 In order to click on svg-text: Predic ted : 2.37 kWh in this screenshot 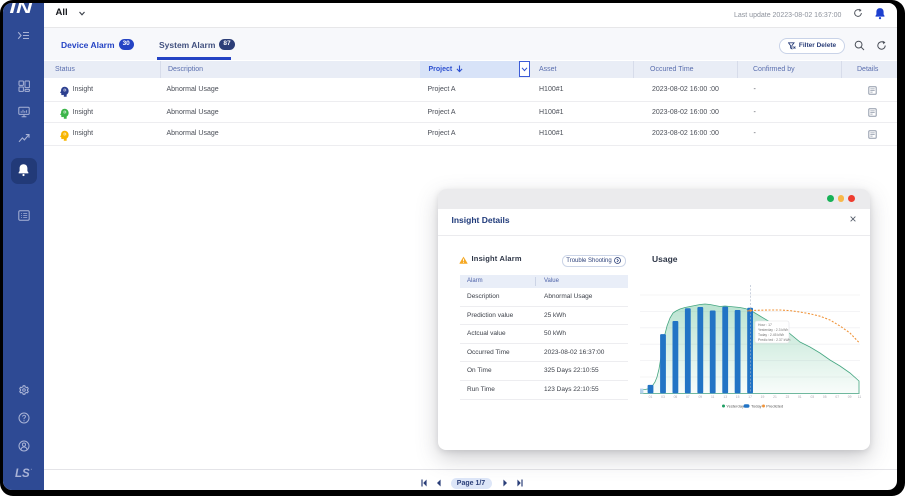, I will do `click(774, 340)`.